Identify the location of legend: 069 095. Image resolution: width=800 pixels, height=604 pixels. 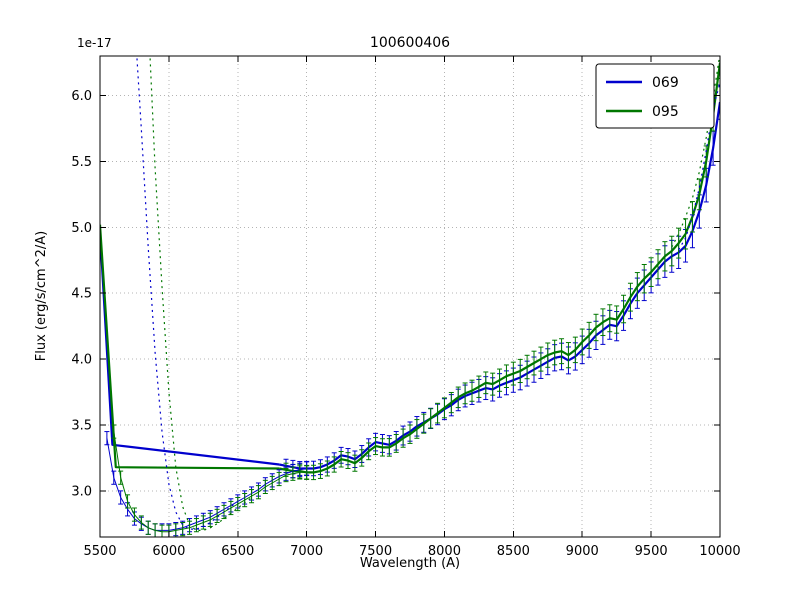
(655, 96).